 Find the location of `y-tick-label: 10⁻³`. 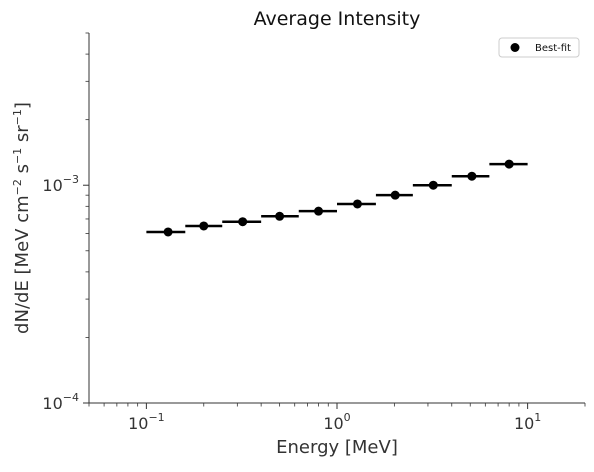

y-tick-label: 10⁻³ is located at coordinates (60, 184).